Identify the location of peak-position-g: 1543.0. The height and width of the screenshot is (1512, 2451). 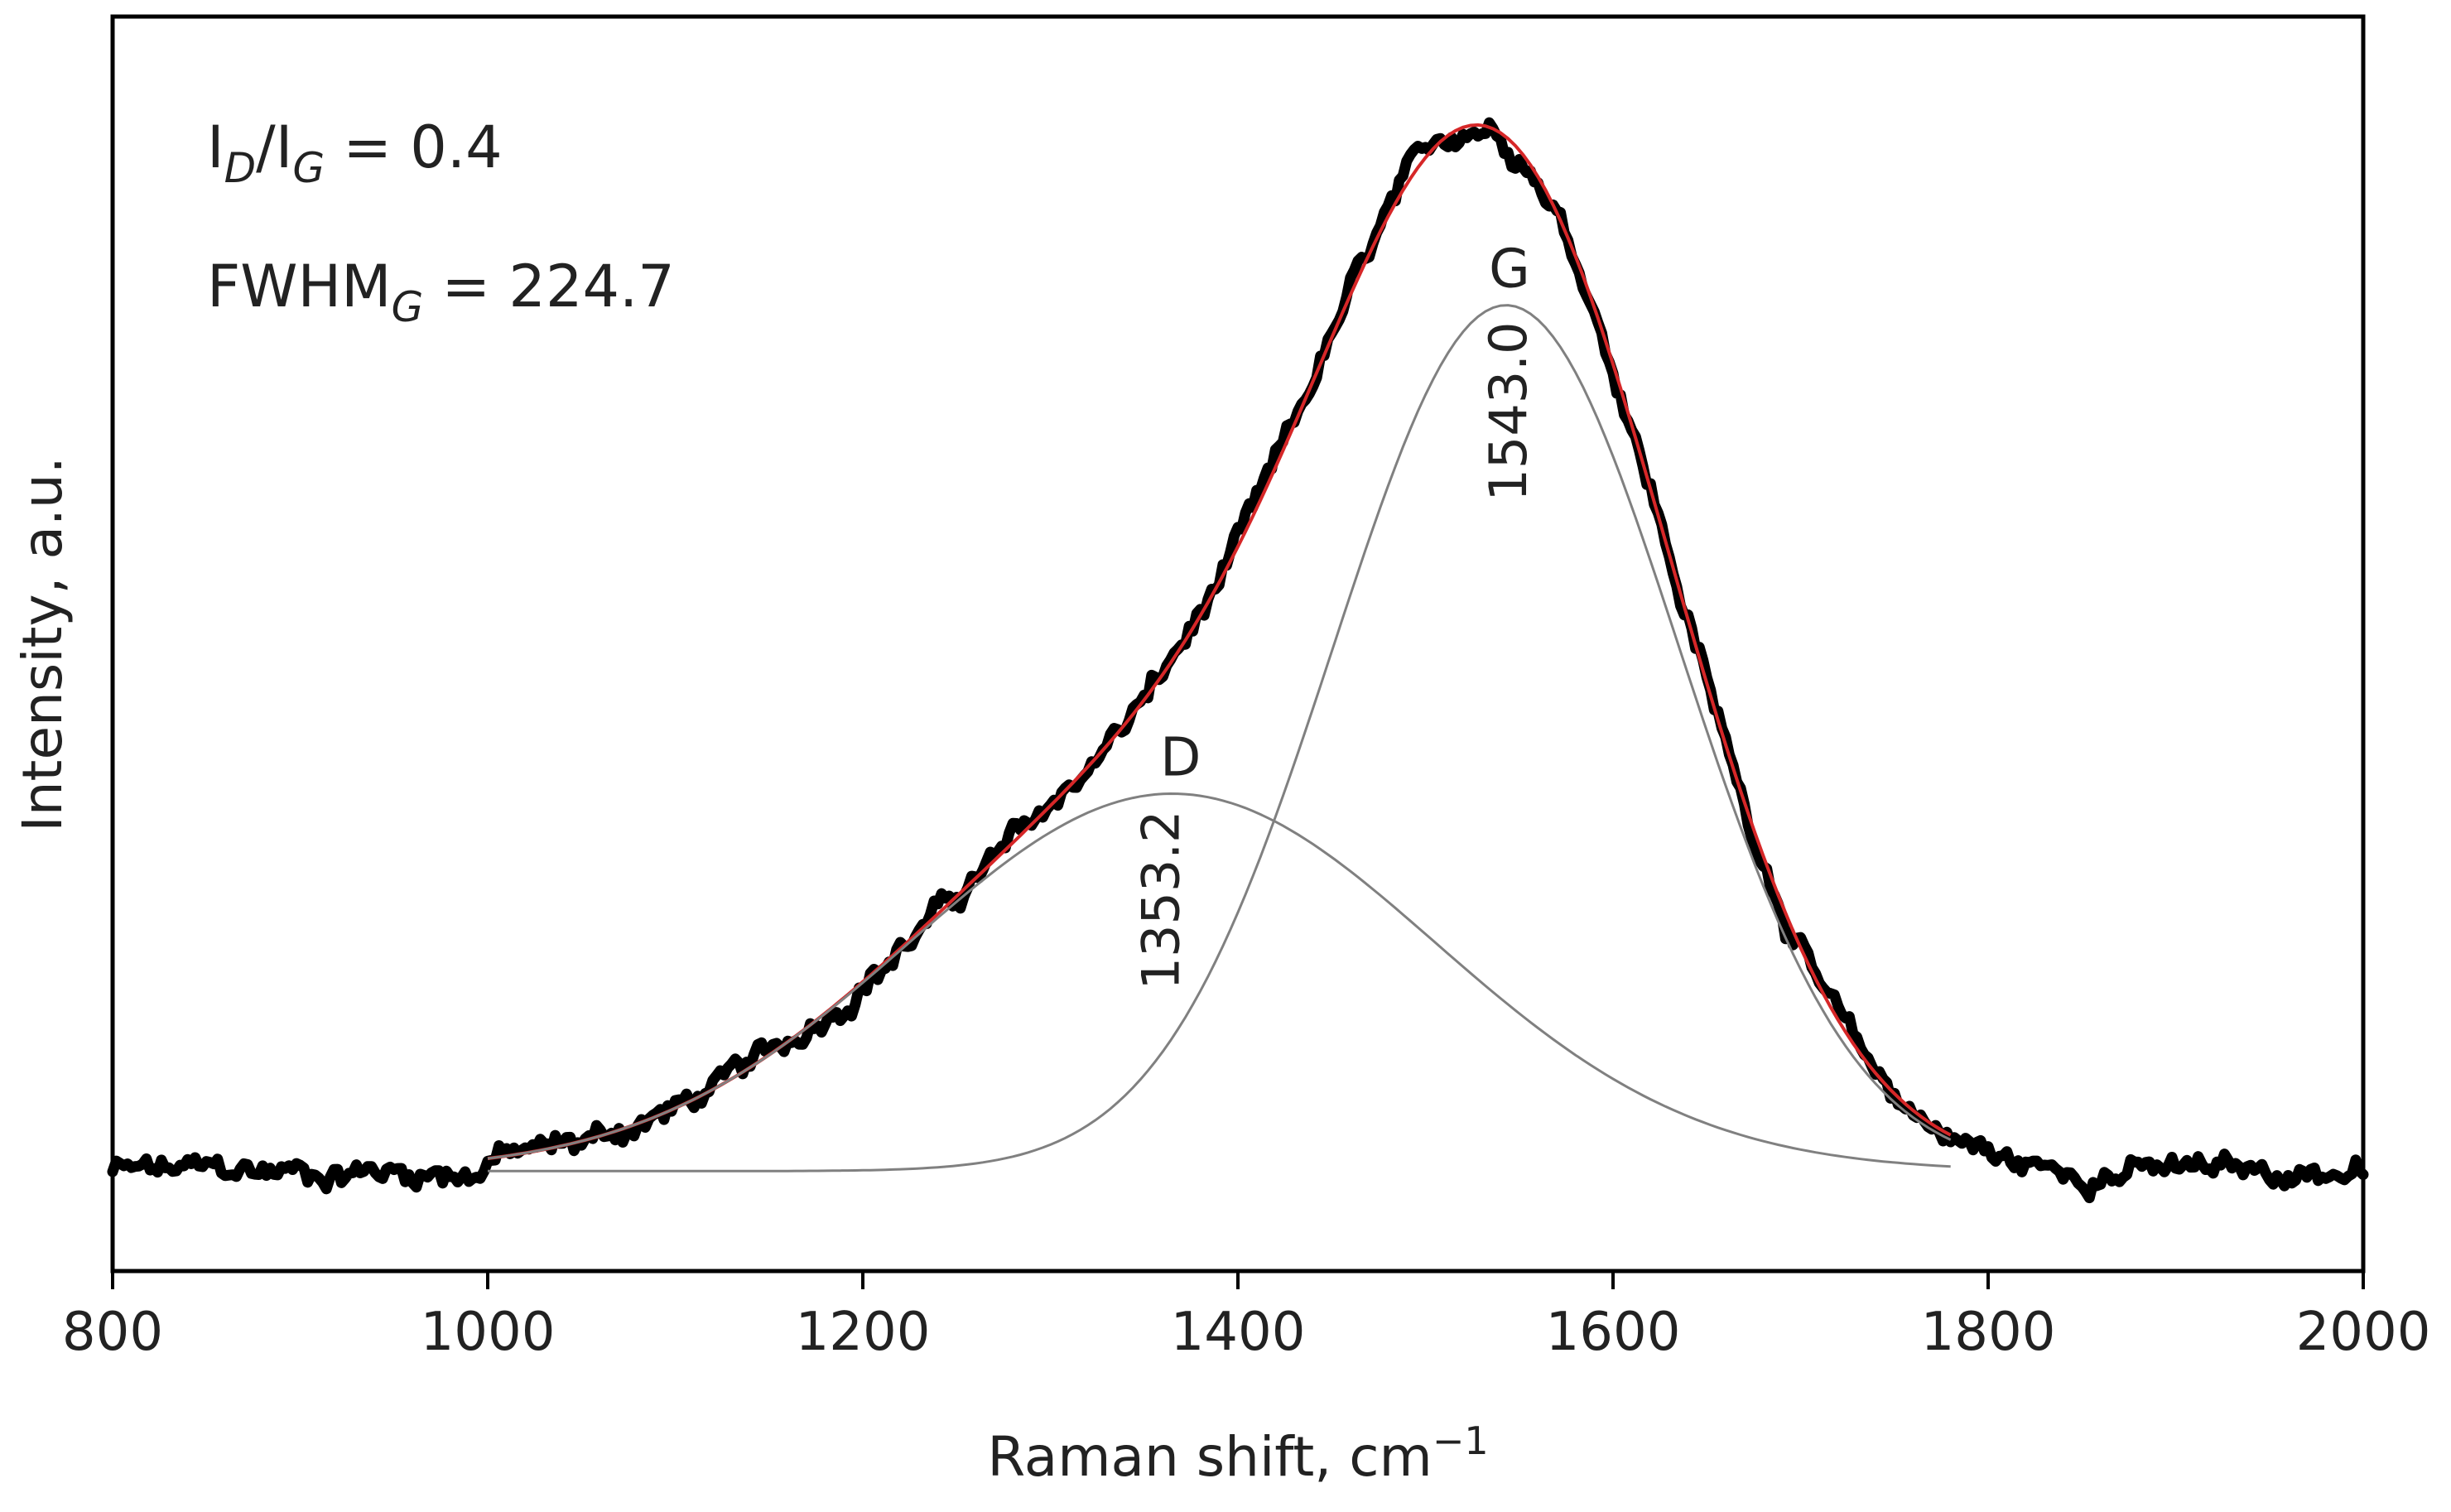
(1508, 412).